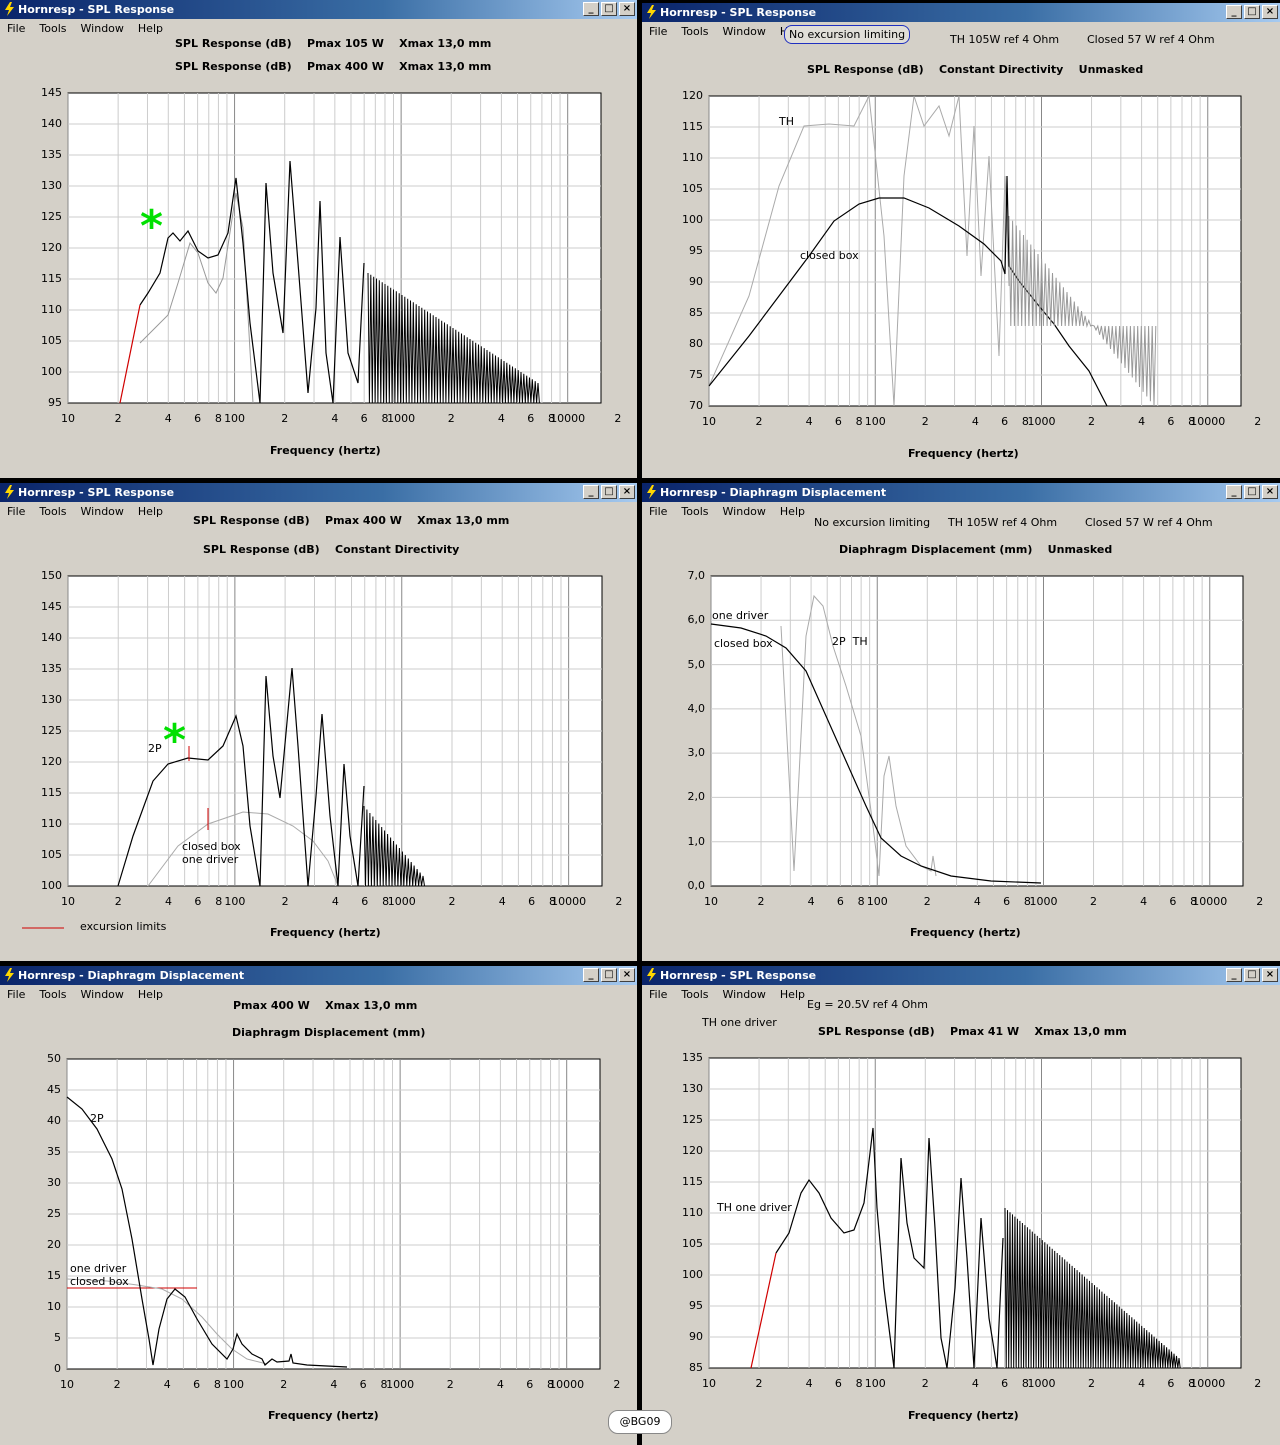  I want to click on y-tick-label: 10, so click(54, 1306).